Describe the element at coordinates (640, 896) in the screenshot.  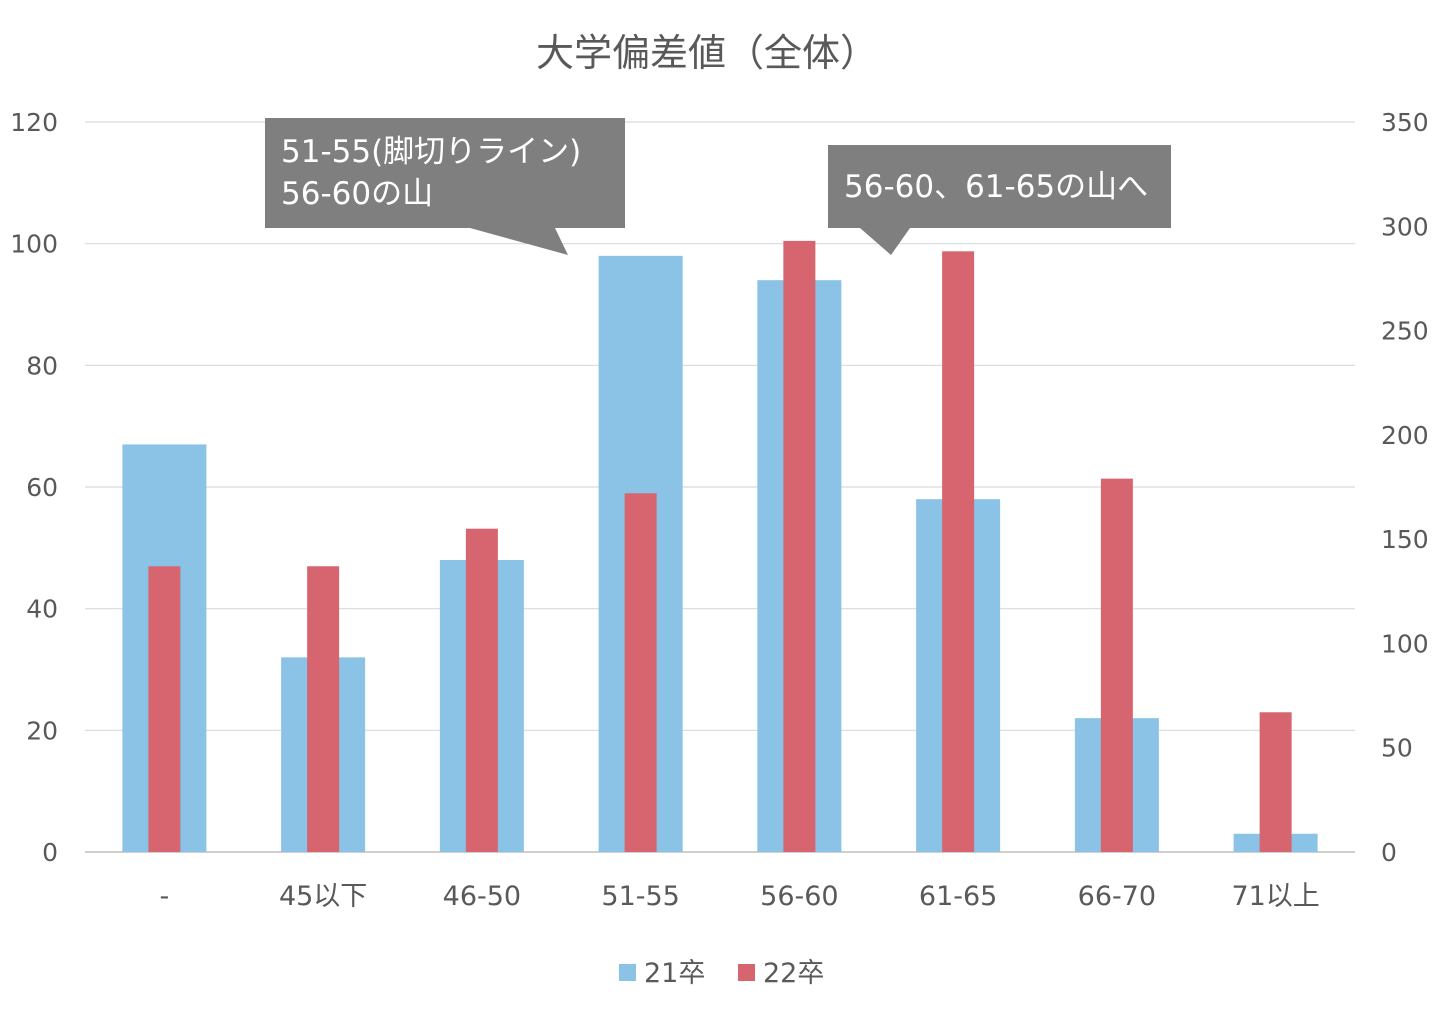
I see `category-label: 51-55` at that location.